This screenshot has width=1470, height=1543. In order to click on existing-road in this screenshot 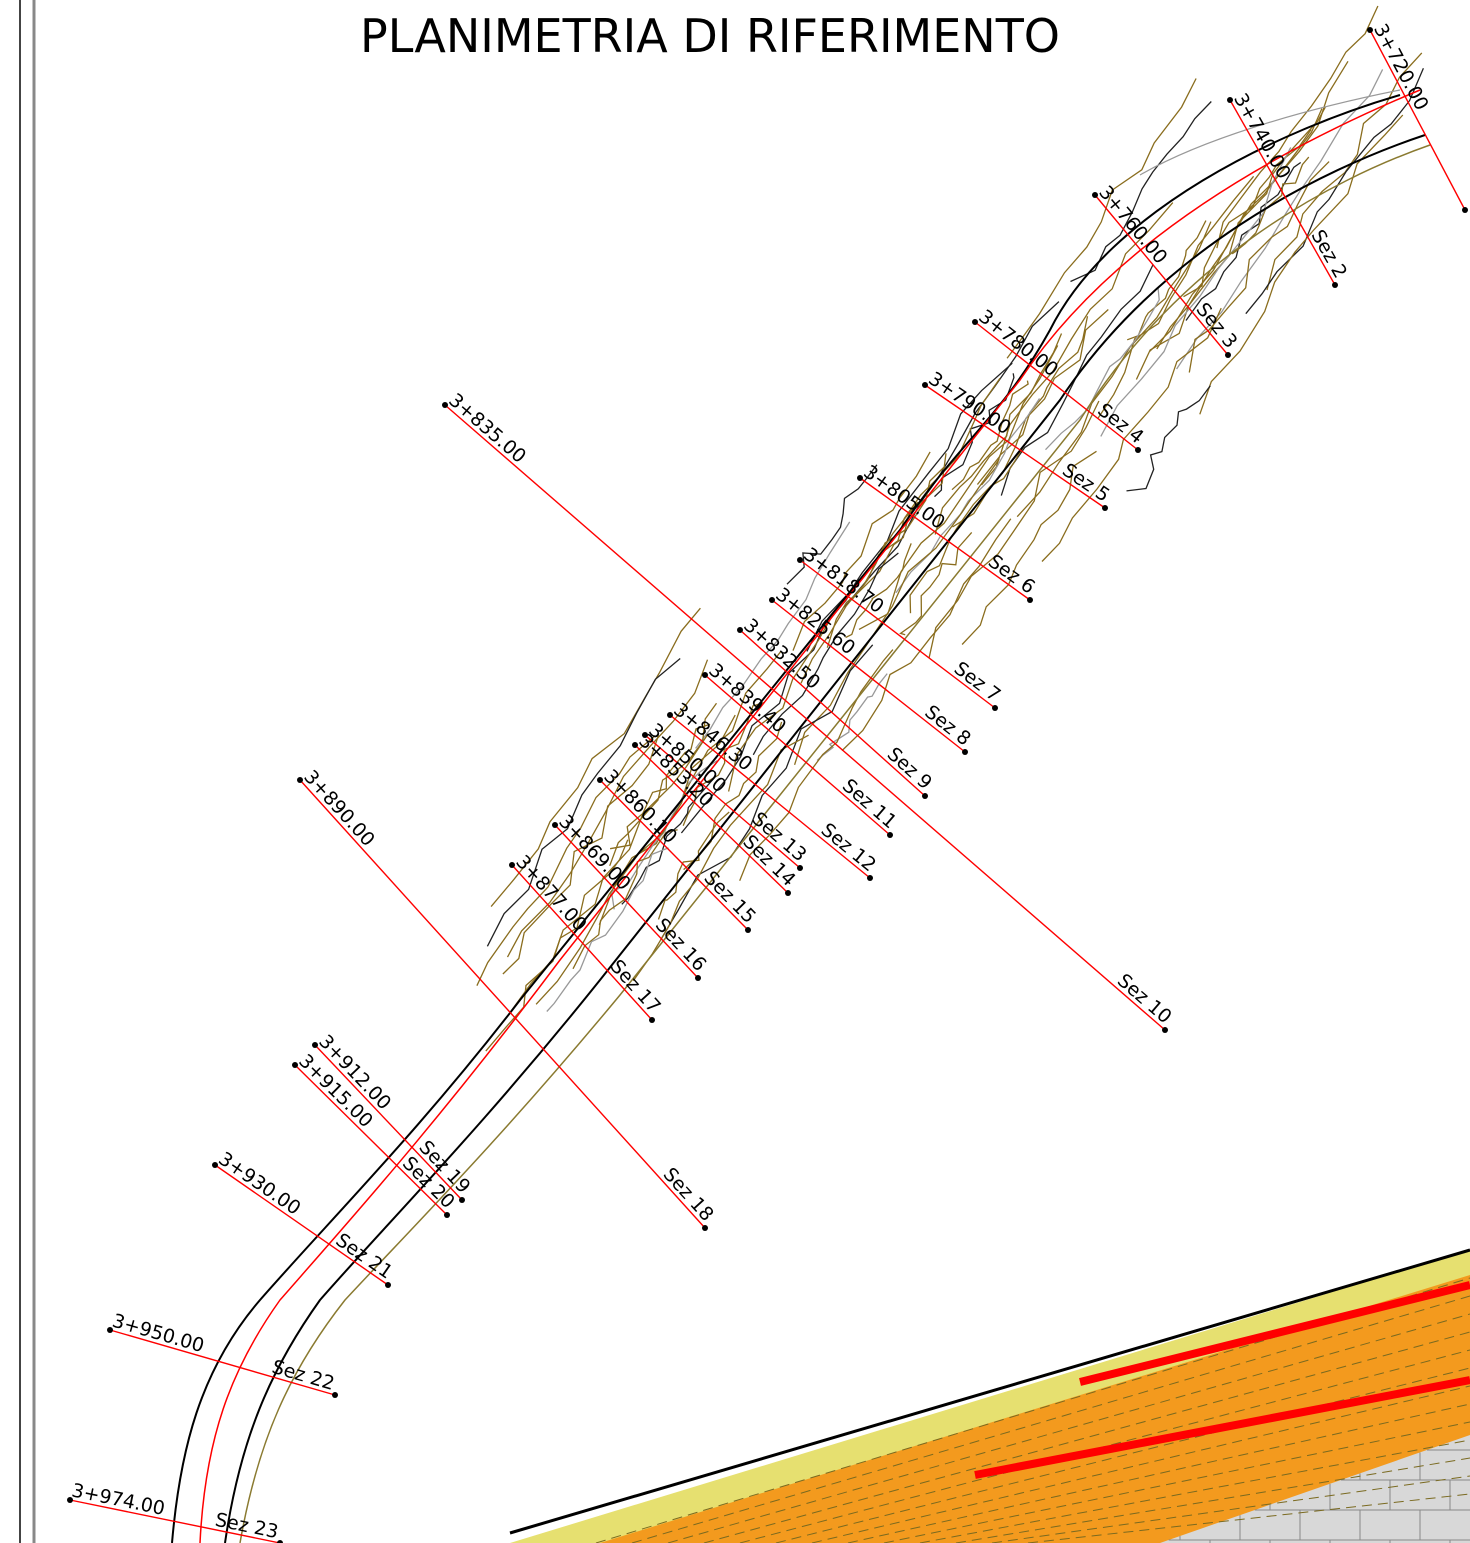, I will do `click(1270, 132)`.